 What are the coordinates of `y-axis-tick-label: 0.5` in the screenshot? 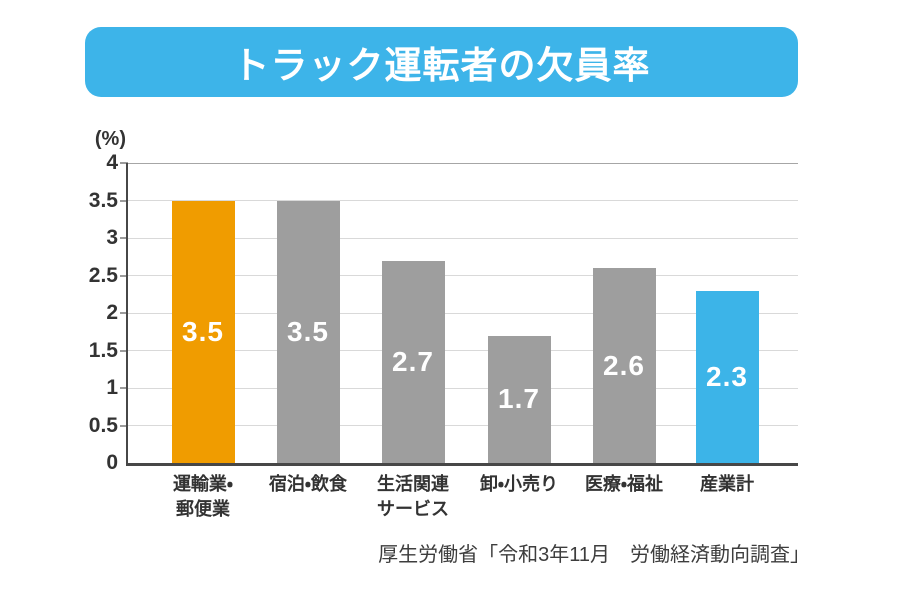 It's located at (103, 425).